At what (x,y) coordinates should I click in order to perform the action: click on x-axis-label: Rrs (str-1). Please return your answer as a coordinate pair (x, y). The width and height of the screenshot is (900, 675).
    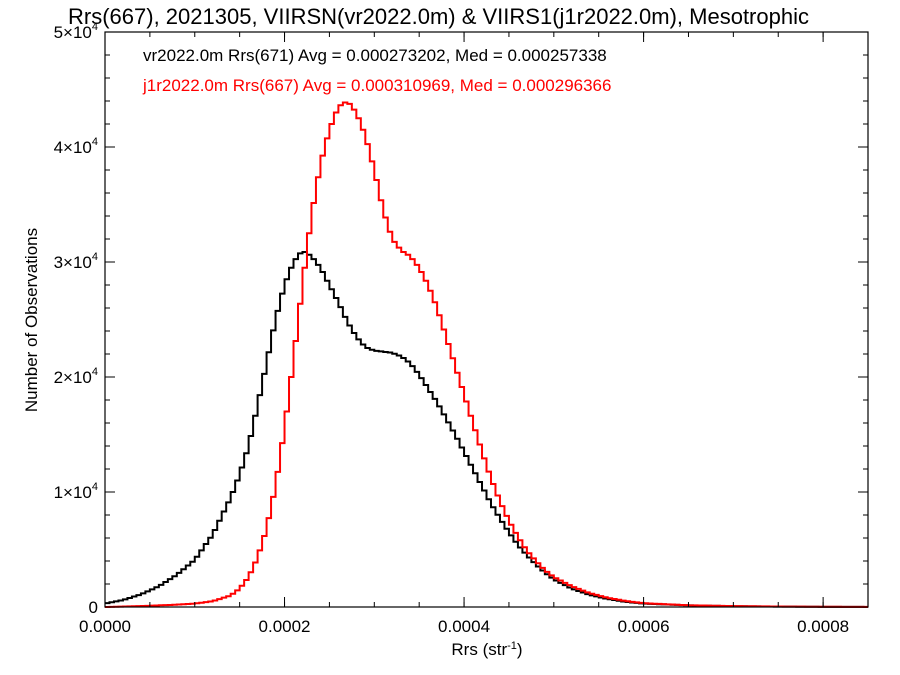
    Looking at the image, I should click on (486, 649).